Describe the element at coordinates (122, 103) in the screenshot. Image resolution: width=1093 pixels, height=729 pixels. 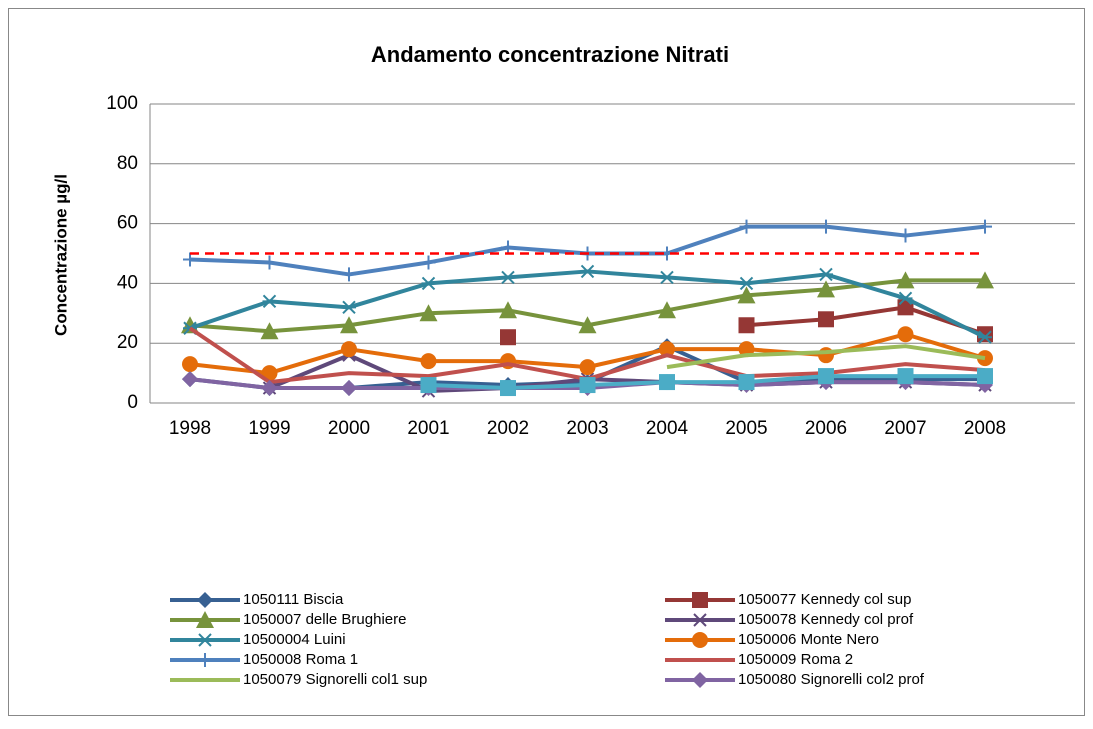
I see `y-tick-label: 100` at that location.